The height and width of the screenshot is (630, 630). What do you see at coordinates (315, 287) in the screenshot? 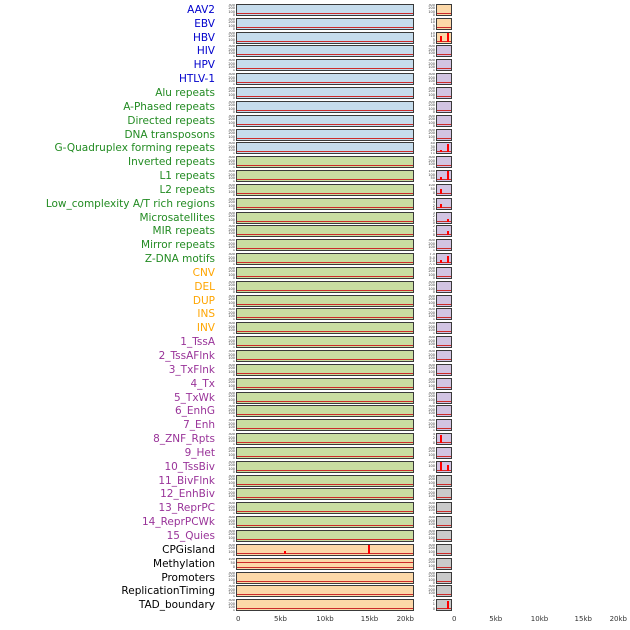
I see `row-del: DEL 300 200 100 0 300 200 100 0` at bounding box center [315, 287].